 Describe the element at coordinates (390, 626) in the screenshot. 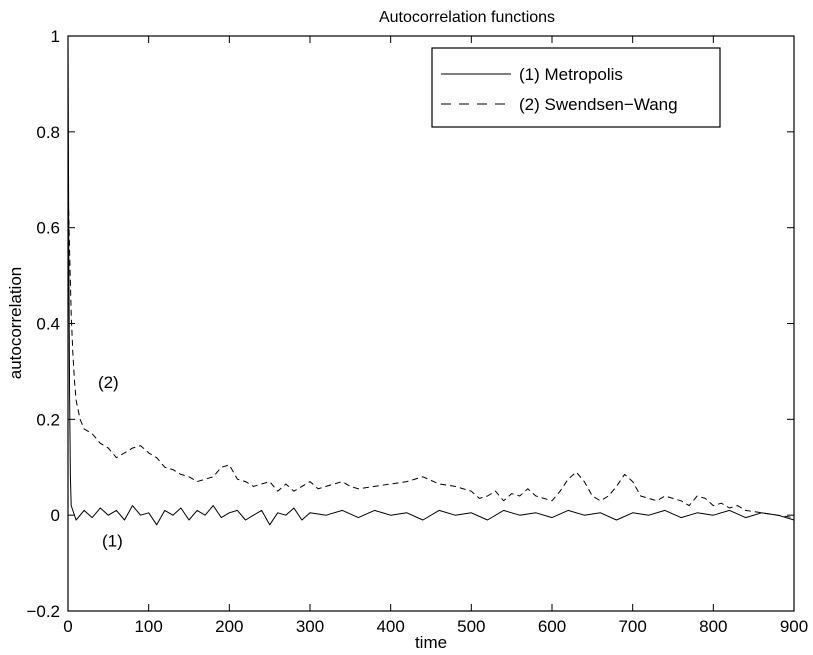

I see `x-tick-label: 400` at that location.